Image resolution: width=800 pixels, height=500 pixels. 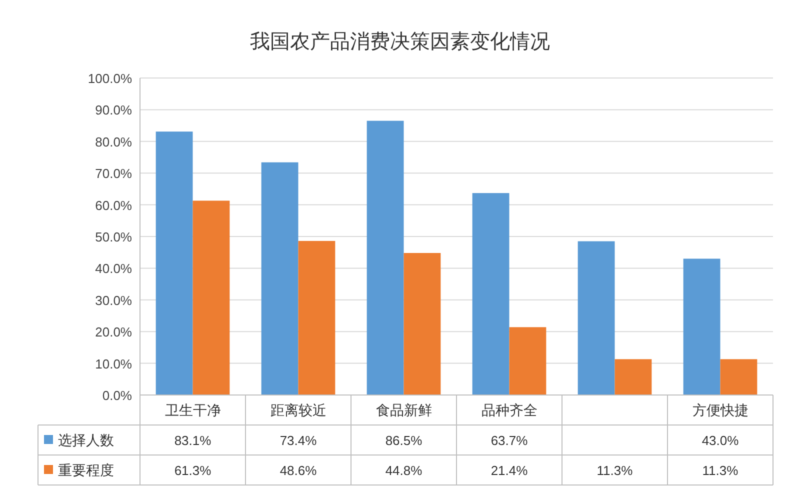 What do you see at coordinates (113, 300) in the screenshot?
I see `y-tick-label: 30.0%` at bounding box center [113, 300].